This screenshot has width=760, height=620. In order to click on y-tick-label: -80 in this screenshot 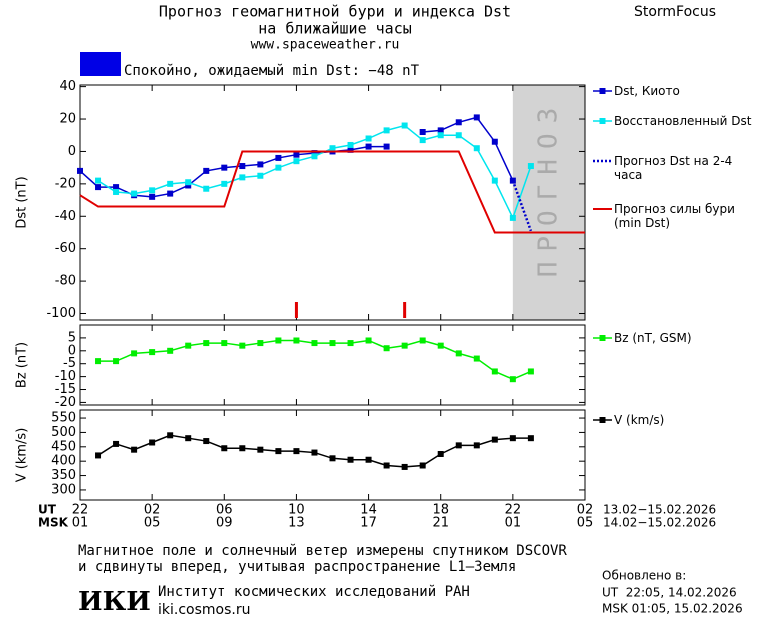, I will do `click(65, 281)`.